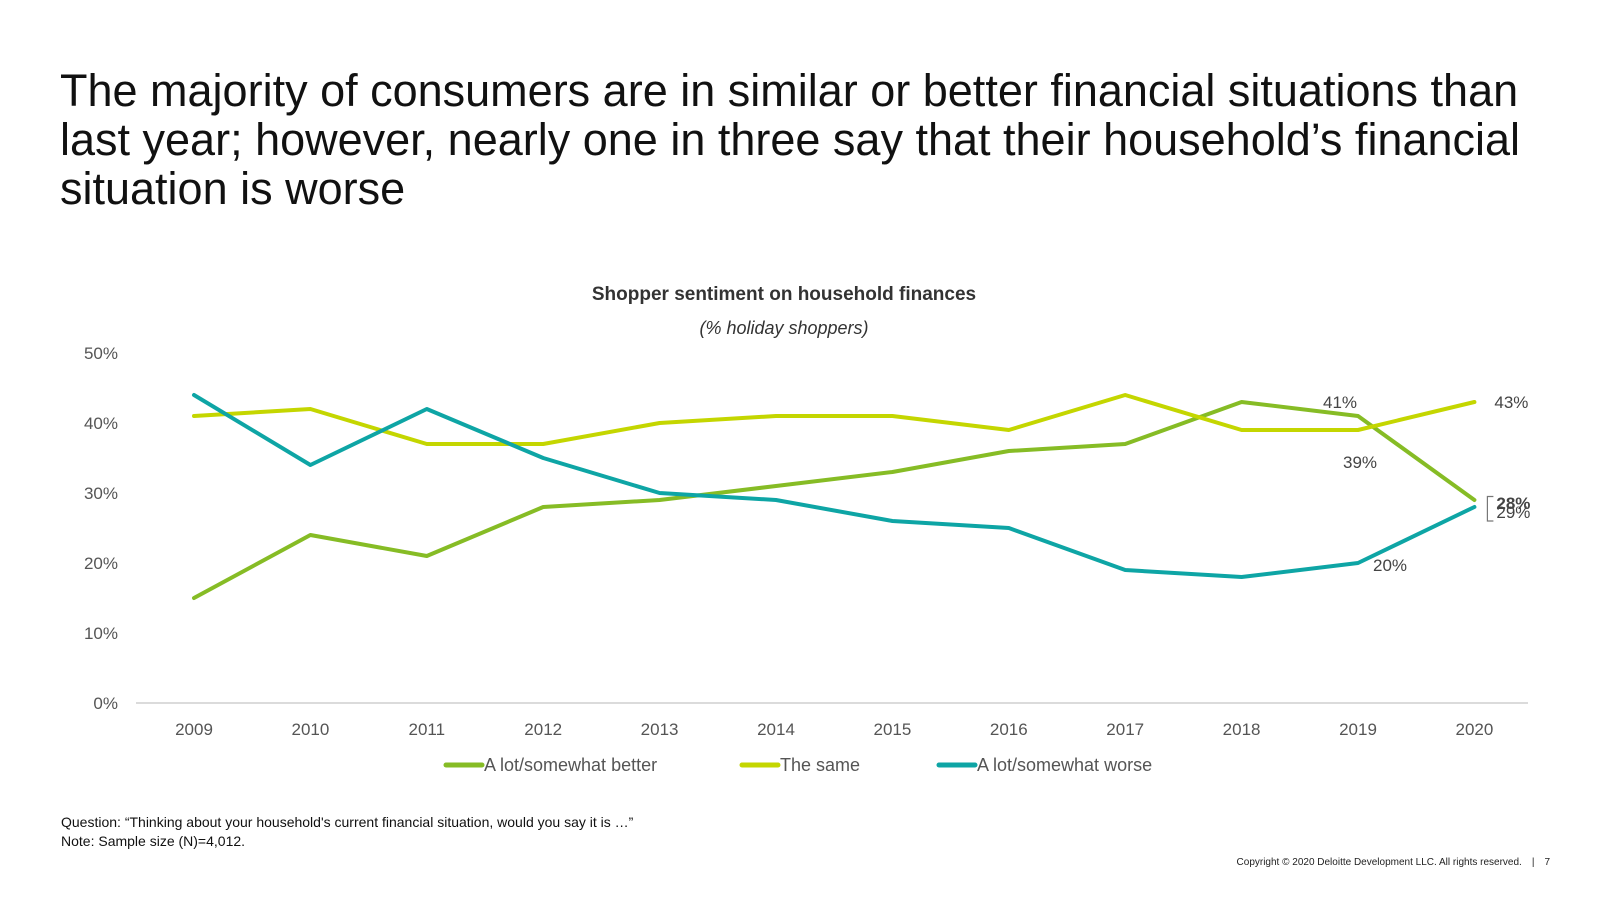  I want to click on x-tick-label: 2011, so click(427, 729).